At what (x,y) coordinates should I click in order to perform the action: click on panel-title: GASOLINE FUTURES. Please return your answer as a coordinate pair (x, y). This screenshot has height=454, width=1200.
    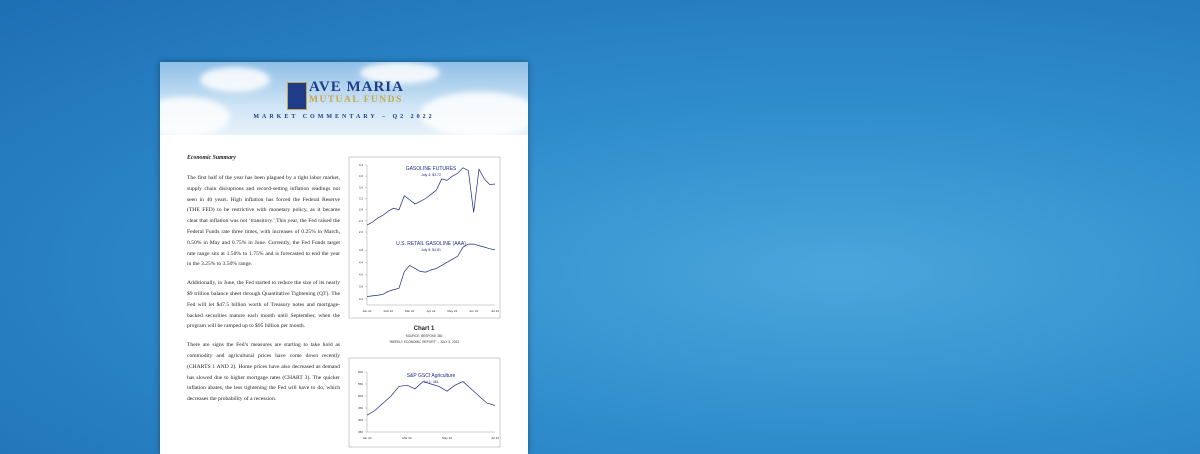
    Looking at the image, I should click on (431, 169).